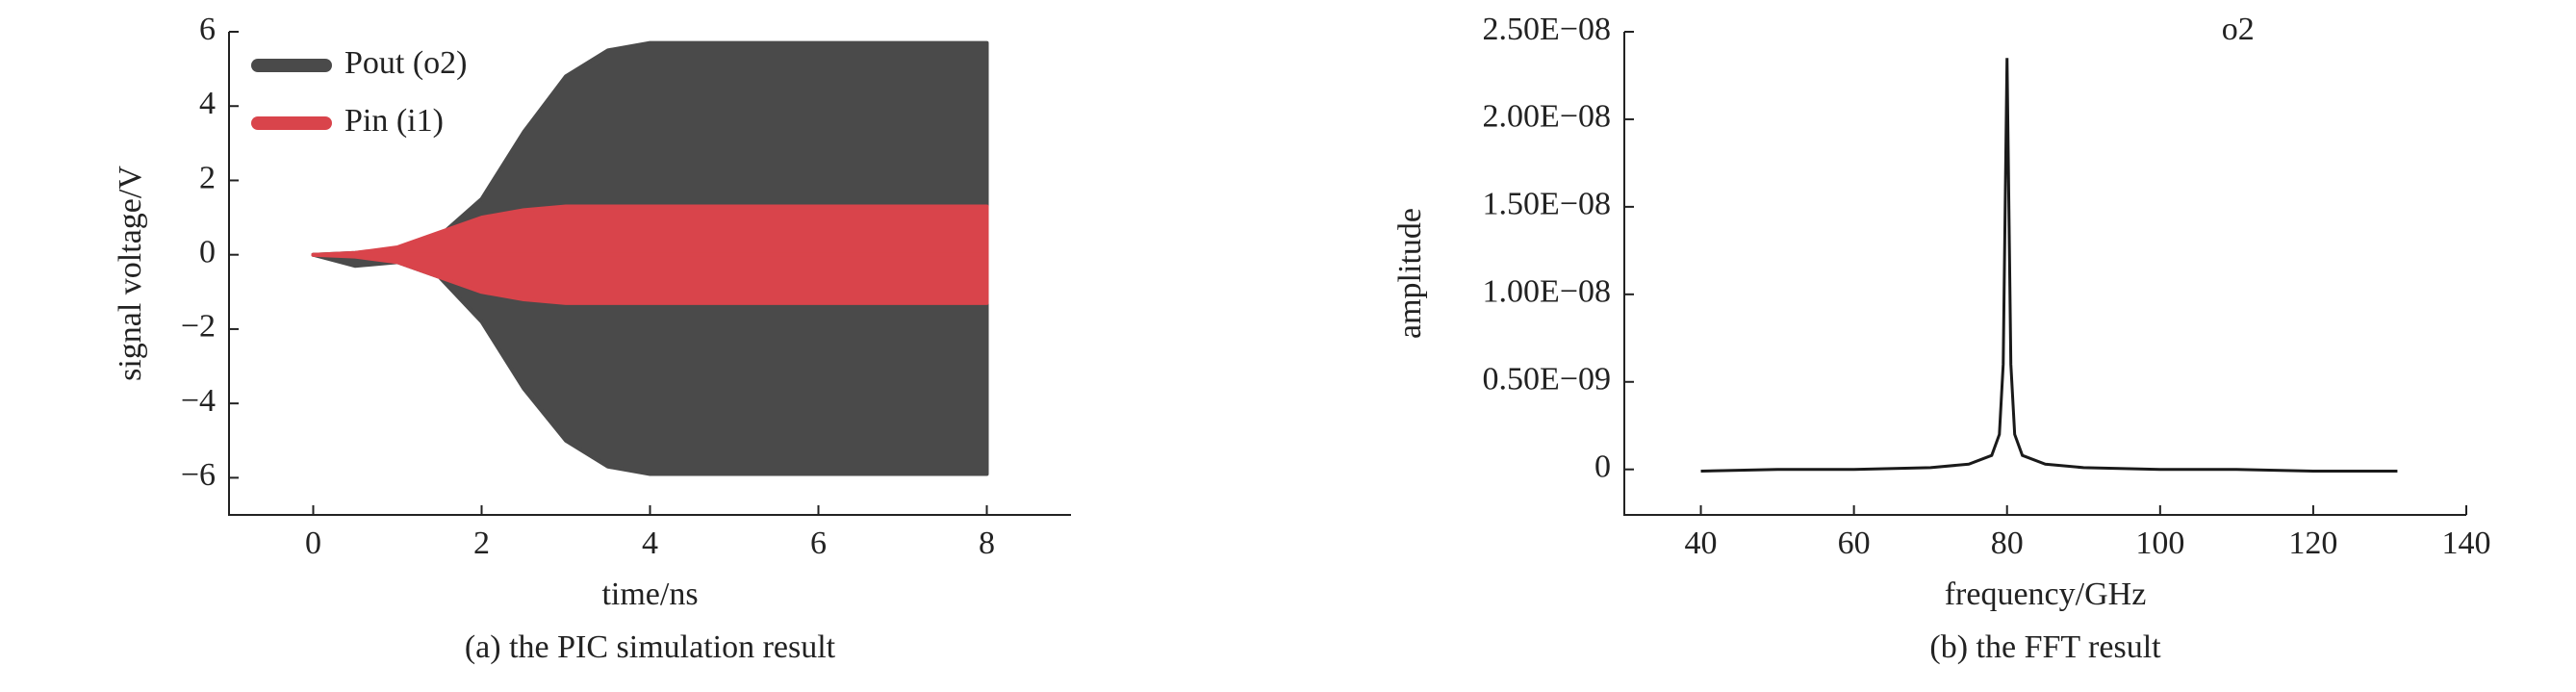  Describe the element at coordinates (1854, 543) in the screenshot. I see `x-tick-label: 60` at that location.